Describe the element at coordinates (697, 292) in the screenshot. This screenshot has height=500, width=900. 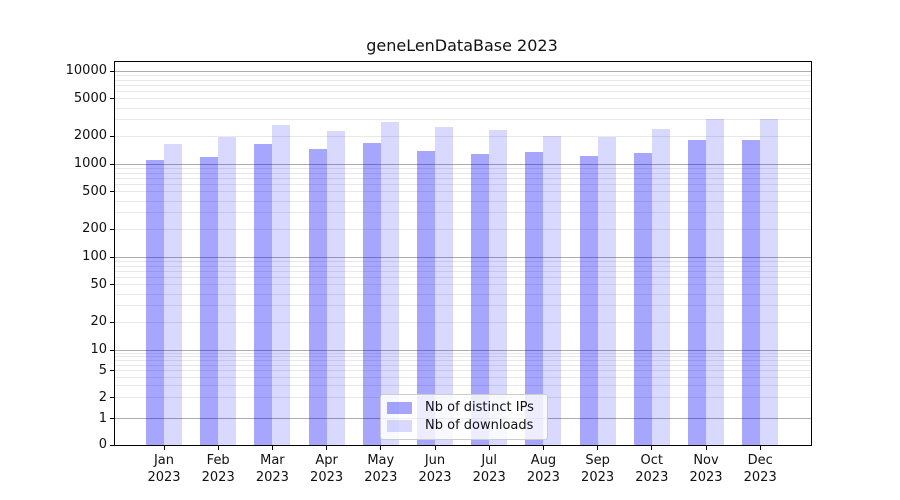
I see `bar-nov-distinct-ips` at that location.